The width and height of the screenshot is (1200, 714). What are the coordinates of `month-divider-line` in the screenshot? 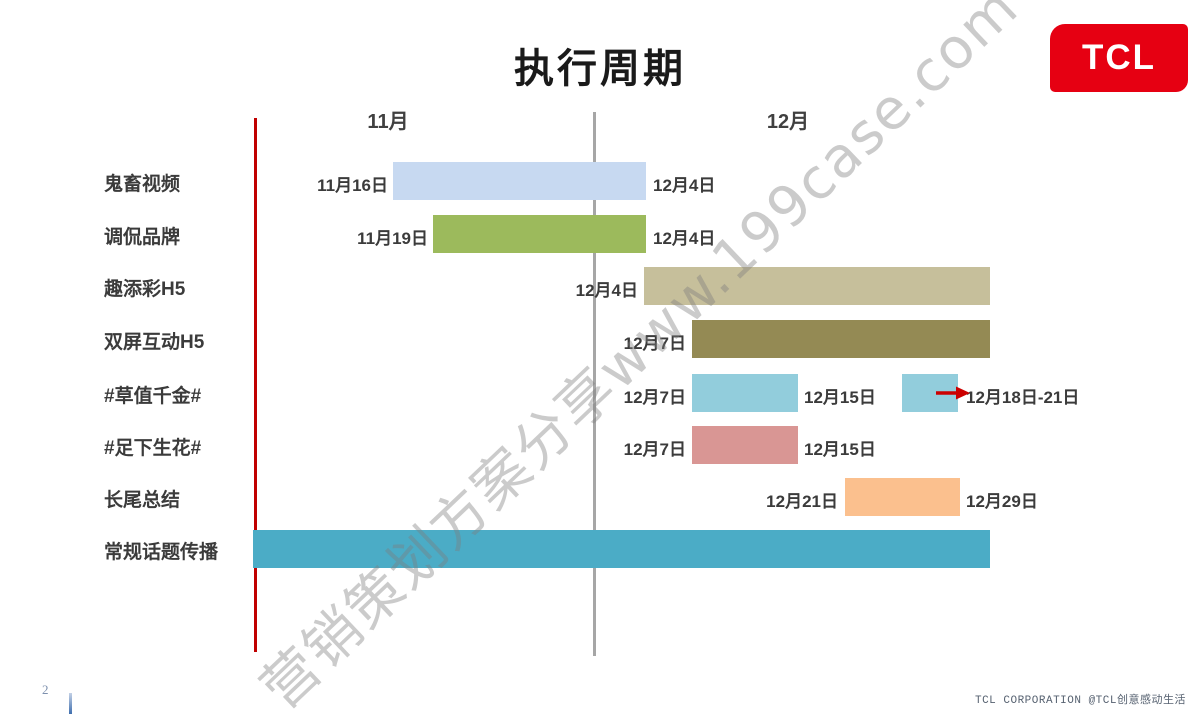 It's located at (594, 384).